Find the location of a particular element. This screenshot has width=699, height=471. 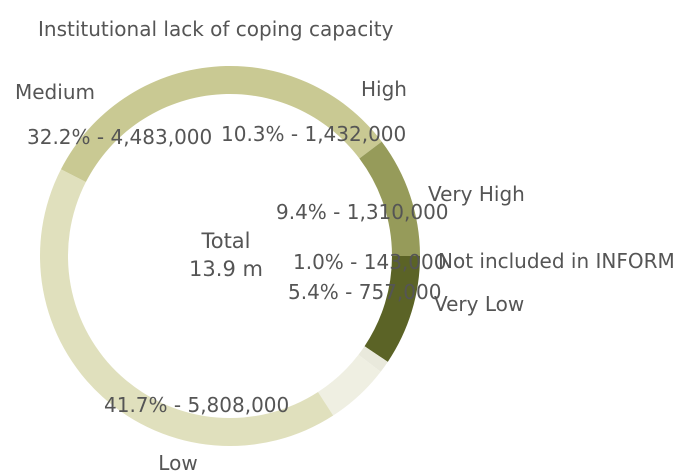

value-label-medium: 32.2% - 4,483,000 is located at coordinates (119, 137).